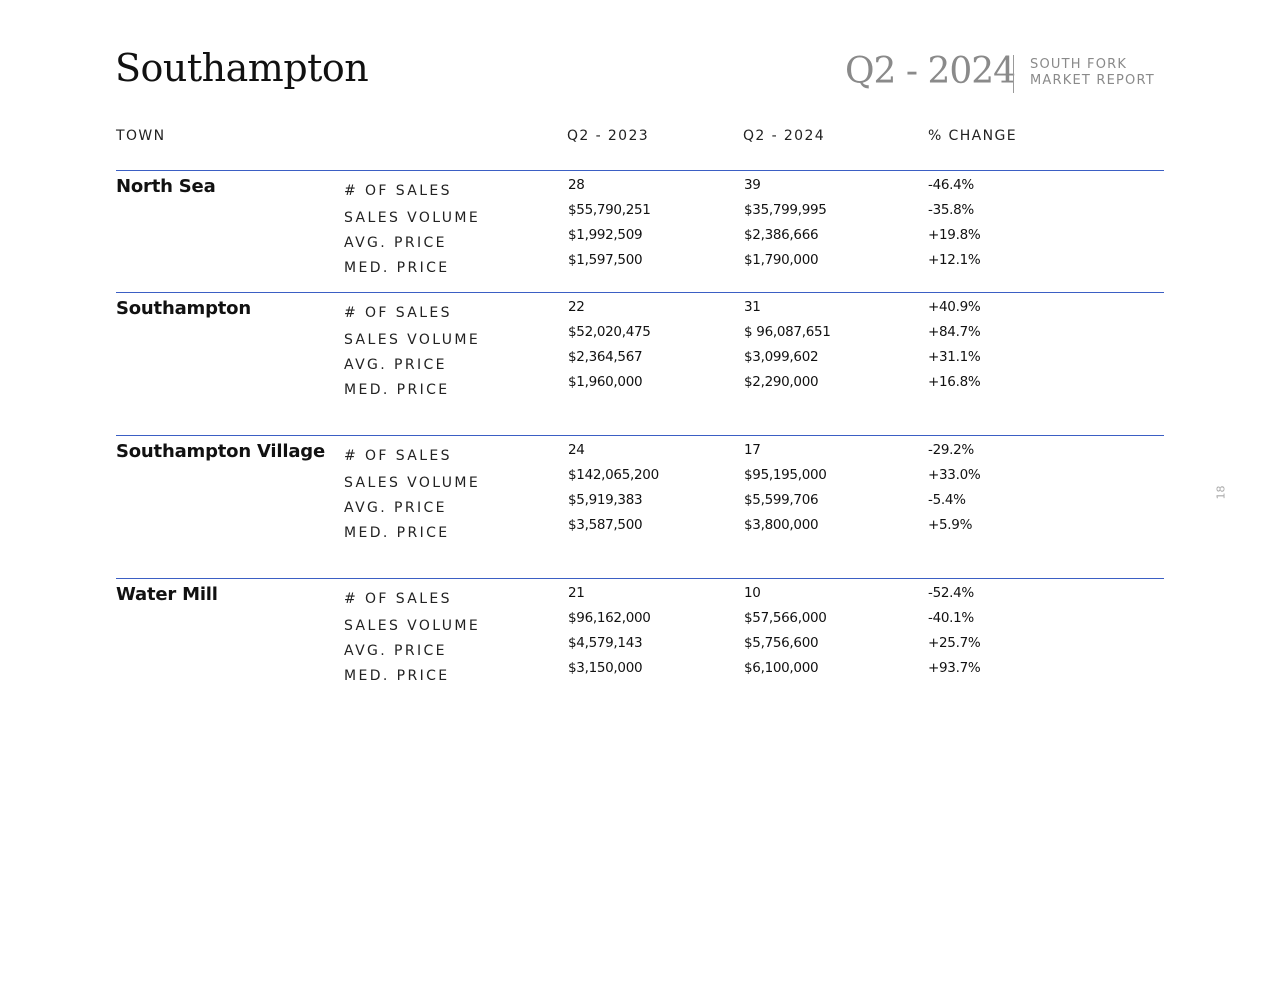 Image resolution: width=1280 pixels, height=988 pixels. I want to click on value-q2-2024: 17, so click(752, 450).